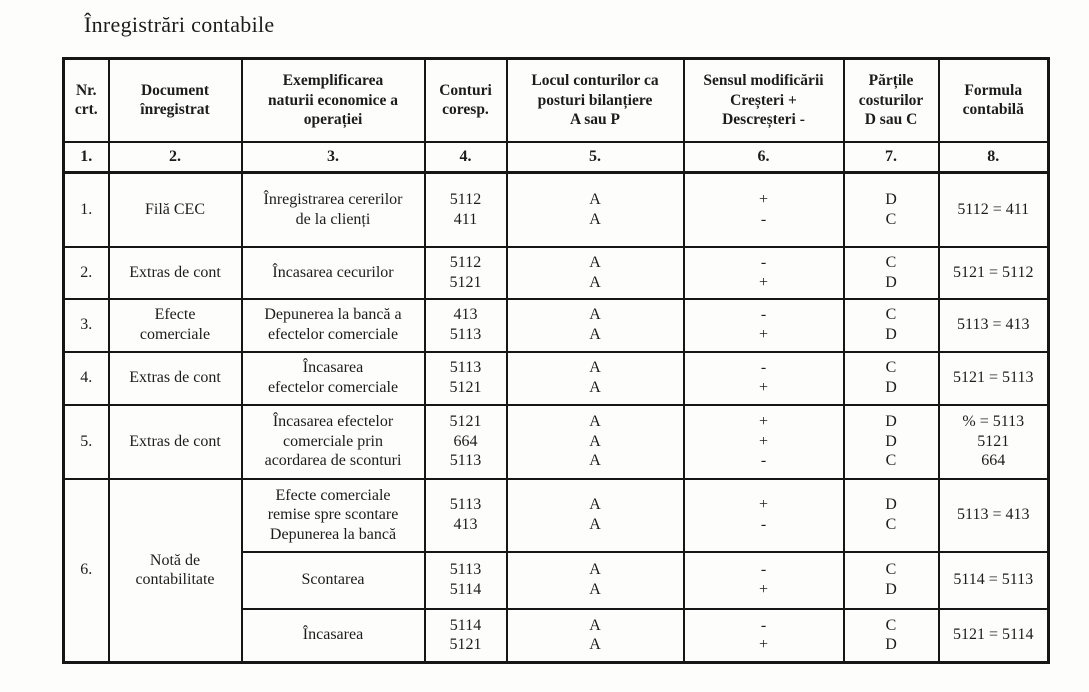 Image resolution: width=1089 pixels, height=692 pixels. Describe the element at coordinates (595, 441) in the screenshot. I see `cell-locul: A A A` at that location.